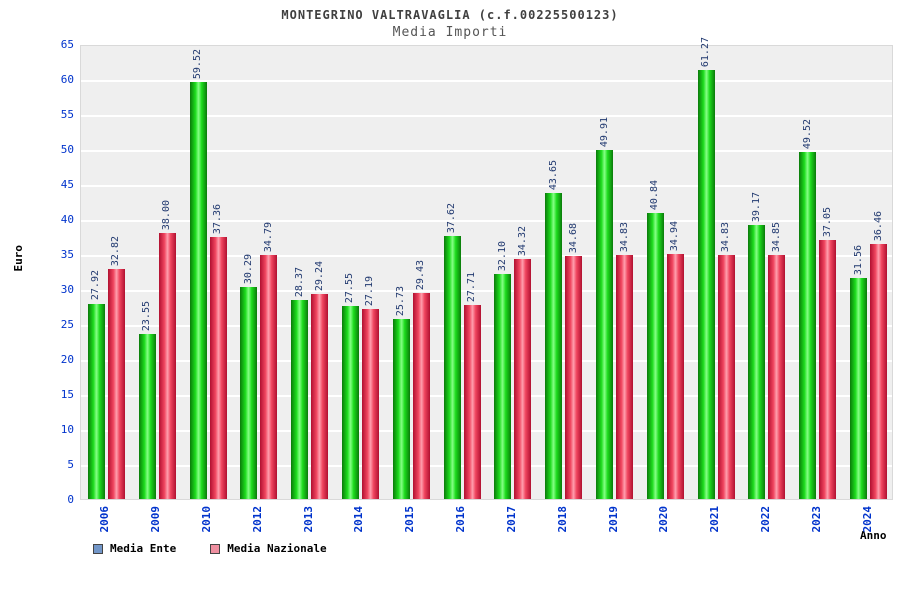 The width and height of the screenshot is (900, 600). Describe the element at coordinates (277, 548) in the screenshot. I see `legend-label: Media Nazionale` at that location.